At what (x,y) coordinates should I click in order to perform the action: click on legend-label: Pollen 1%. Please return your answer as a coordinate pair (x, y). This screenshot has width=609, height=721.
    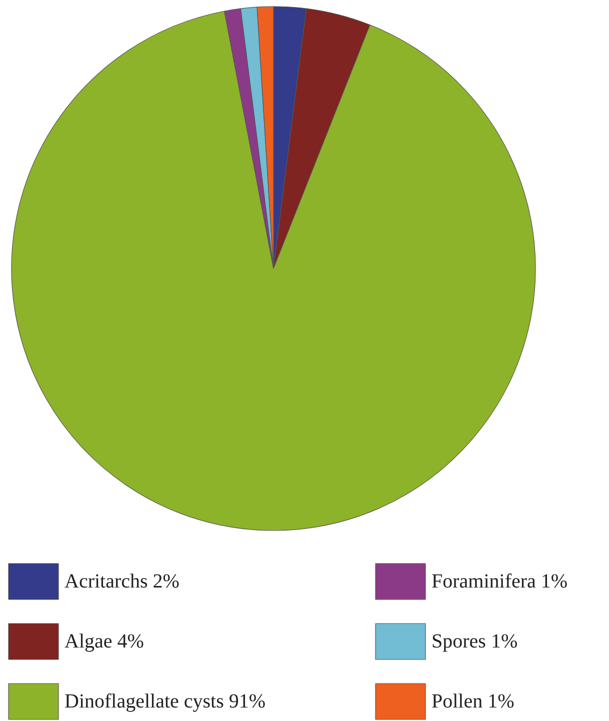
    Looking at the image, I should click on (473, 701).